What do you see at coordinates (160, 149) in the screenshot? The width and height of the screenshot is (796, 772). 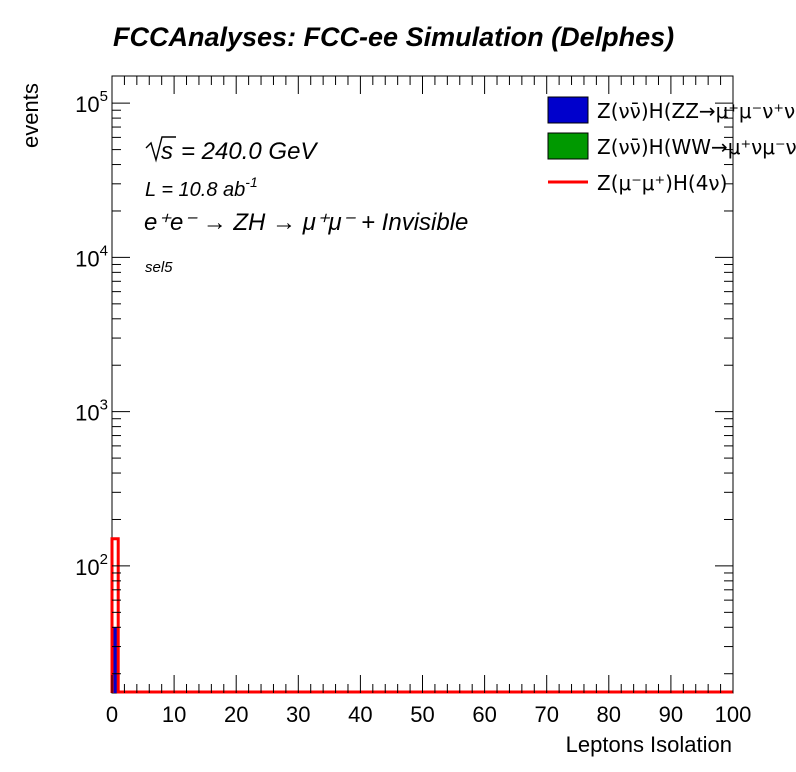 I see `sqrt-symbol` at bounding box center [160, 149].